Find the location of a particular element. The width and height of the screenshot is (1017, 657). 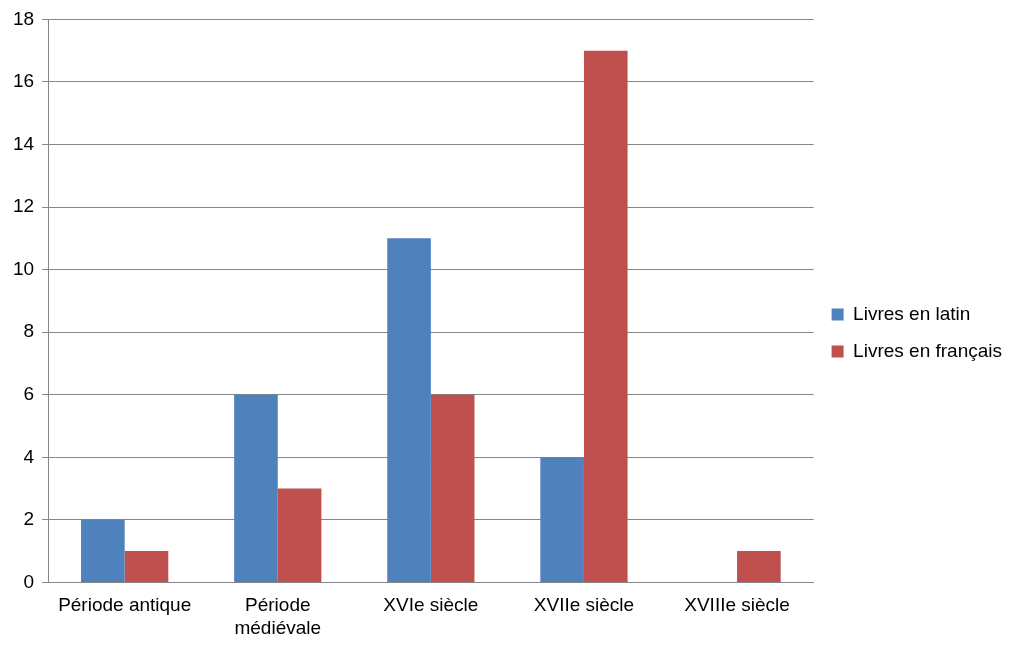

x-tick-label: XVIe siècle is located at coordinates (431, 605).